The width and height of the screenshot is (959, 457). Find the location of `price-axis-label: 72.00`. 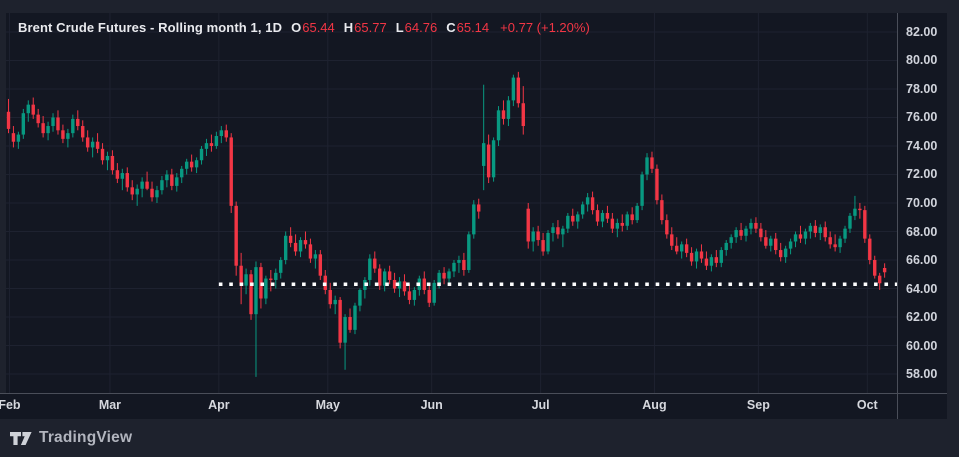

price-axis-label: 72.00 is located at coordinates (922, 174).